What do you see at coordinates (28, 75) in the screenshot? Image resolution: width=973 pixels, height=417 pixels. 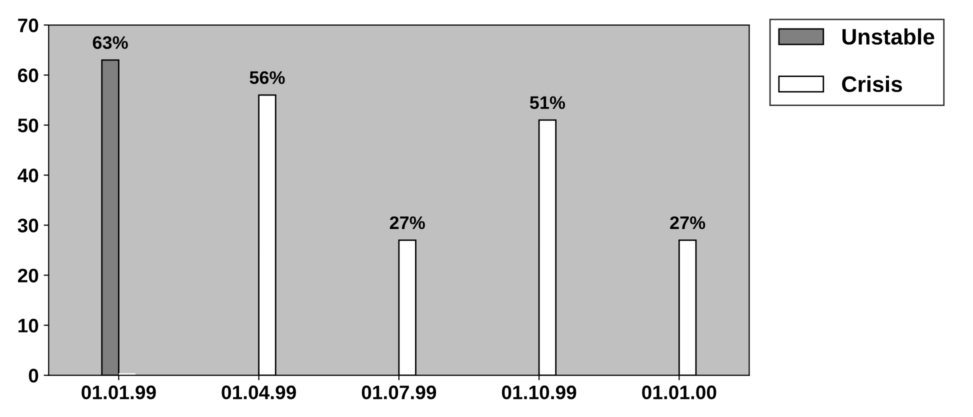 I see `y-tick-label: 60` at bounding box center [28, 75].